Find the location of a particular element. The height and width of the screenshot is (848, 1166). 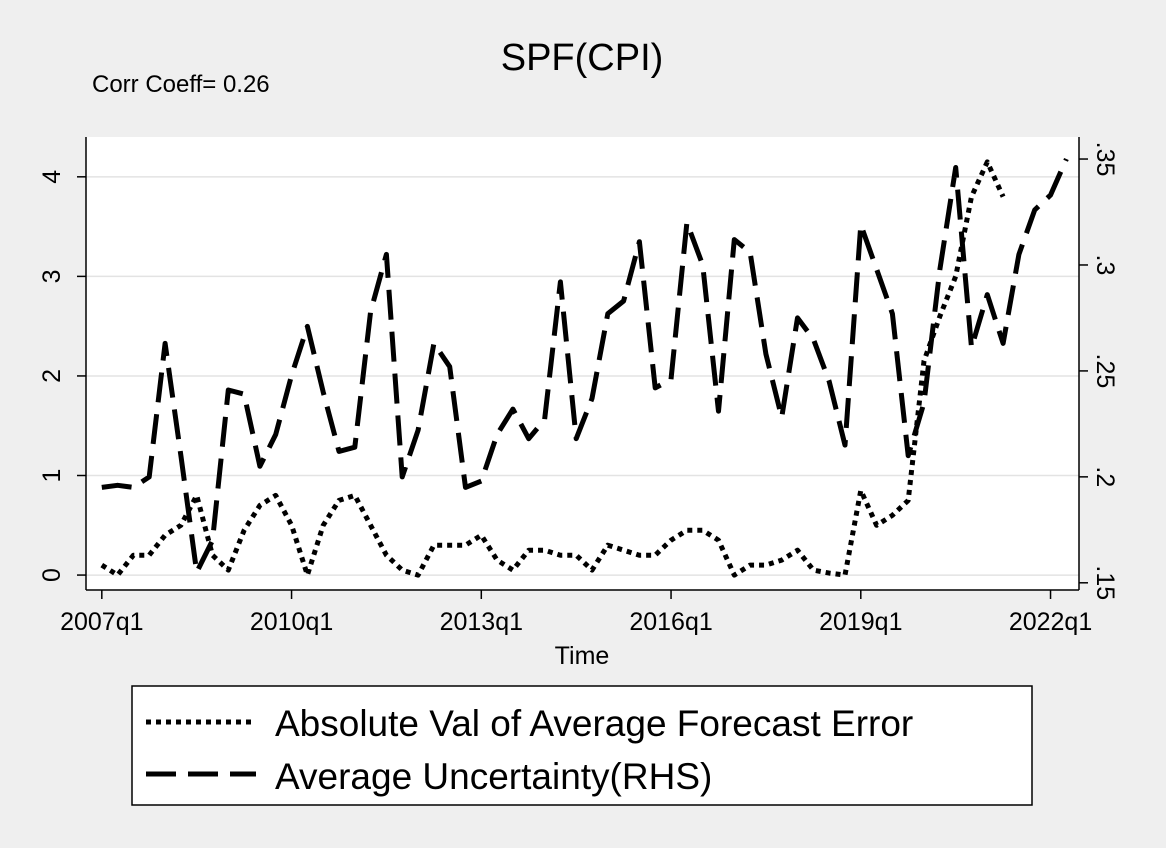

x-tick-label: 2013q1 is located at coordinates (481, 622).